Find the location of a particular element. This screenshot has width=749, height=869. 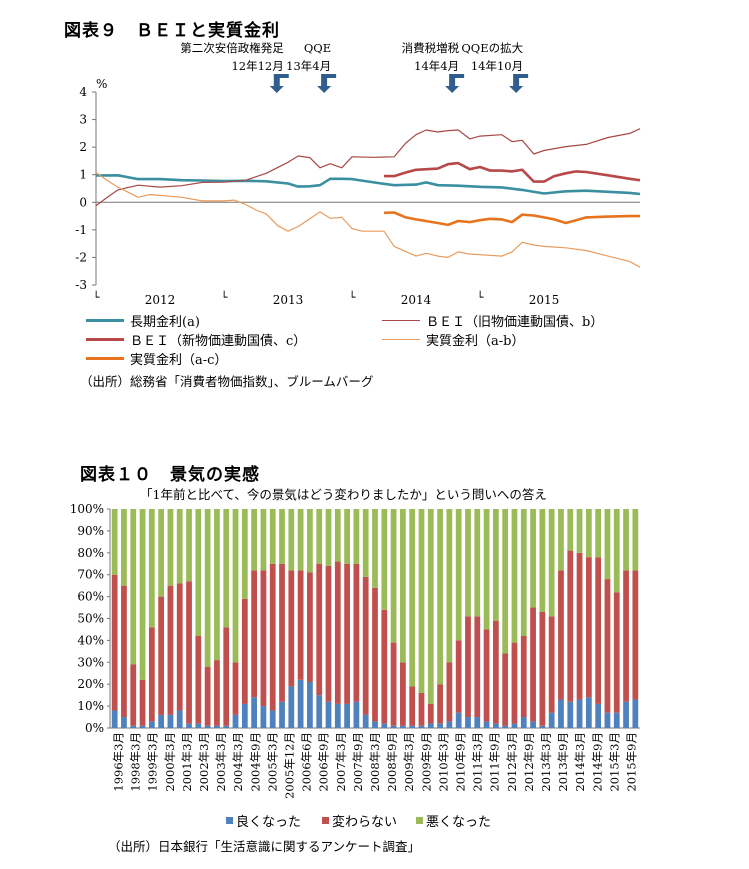

legend-swatch-same is located at coordinates (325, 820).